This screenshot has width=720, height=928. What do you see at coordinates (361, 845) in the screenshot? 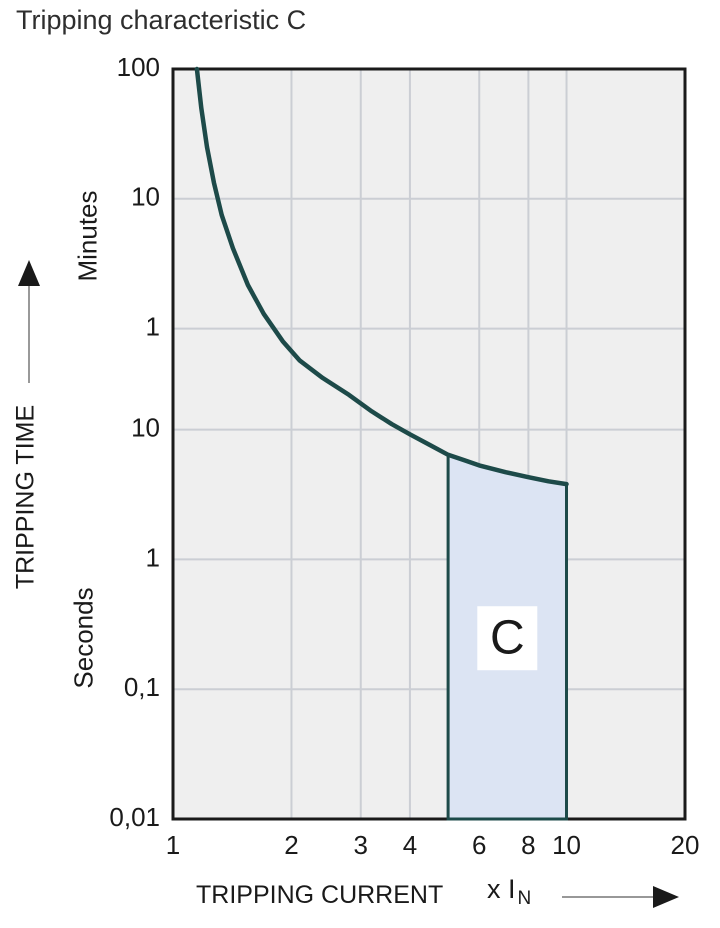
I see `x-tick-label: 3` at bounding box center [361, 845].